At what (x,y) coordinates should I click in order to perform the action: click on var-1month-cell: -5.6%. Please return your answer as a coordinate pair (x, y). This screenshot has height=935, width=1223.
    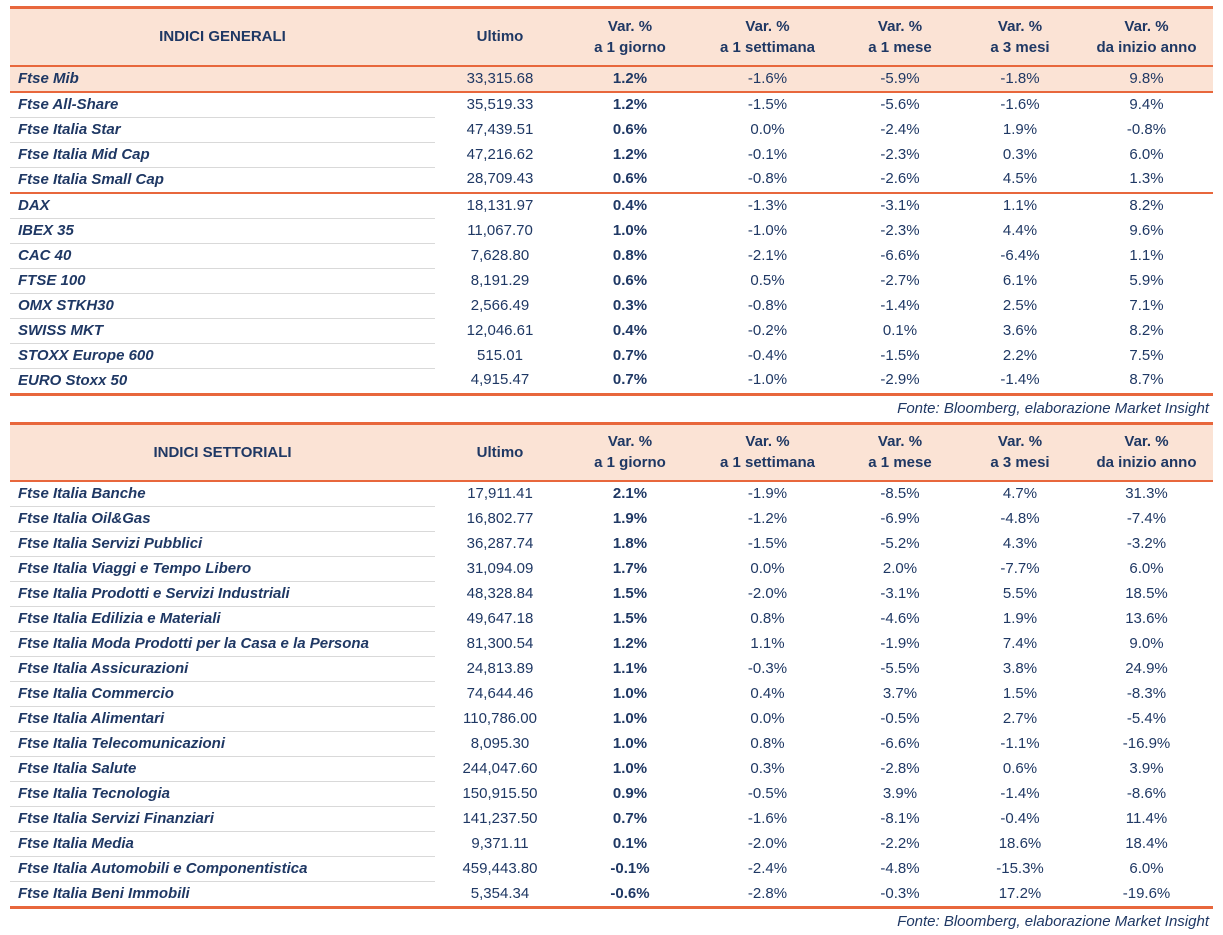
    Looking at the image, I should click on (900, 105).